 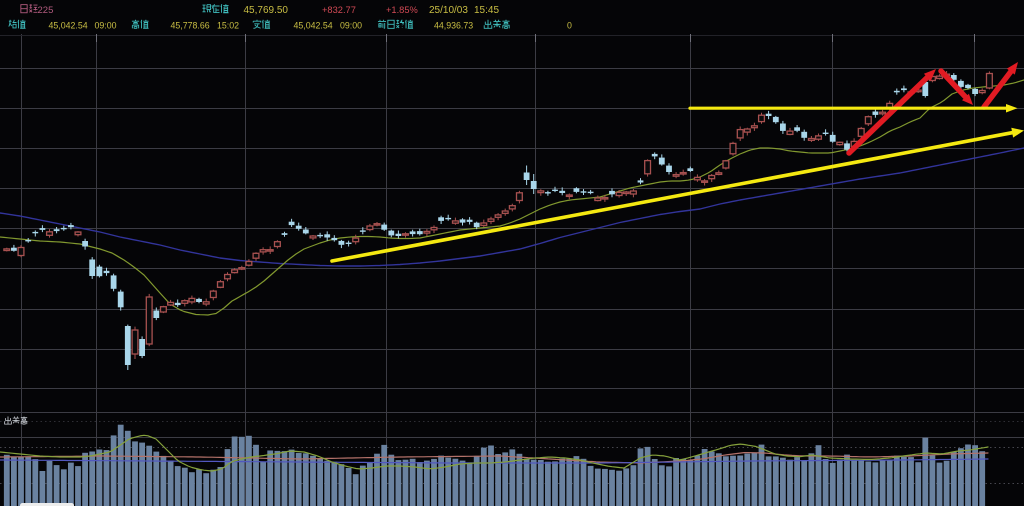 What do you see at coordinates (402, 10) in the screenshot?
I see `svg-text: +1.85%` at bounding box center [402, 10].